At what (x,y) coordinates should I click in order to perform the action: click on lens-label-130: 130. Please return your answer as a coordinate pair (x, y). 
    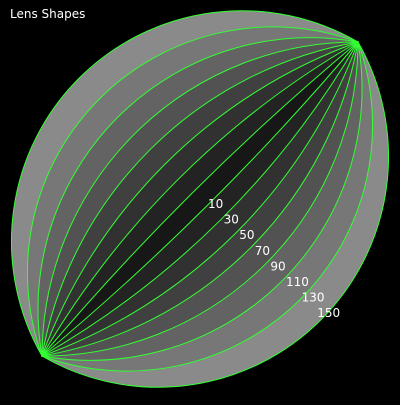
    Looking at the image, I should click on (313, 298).